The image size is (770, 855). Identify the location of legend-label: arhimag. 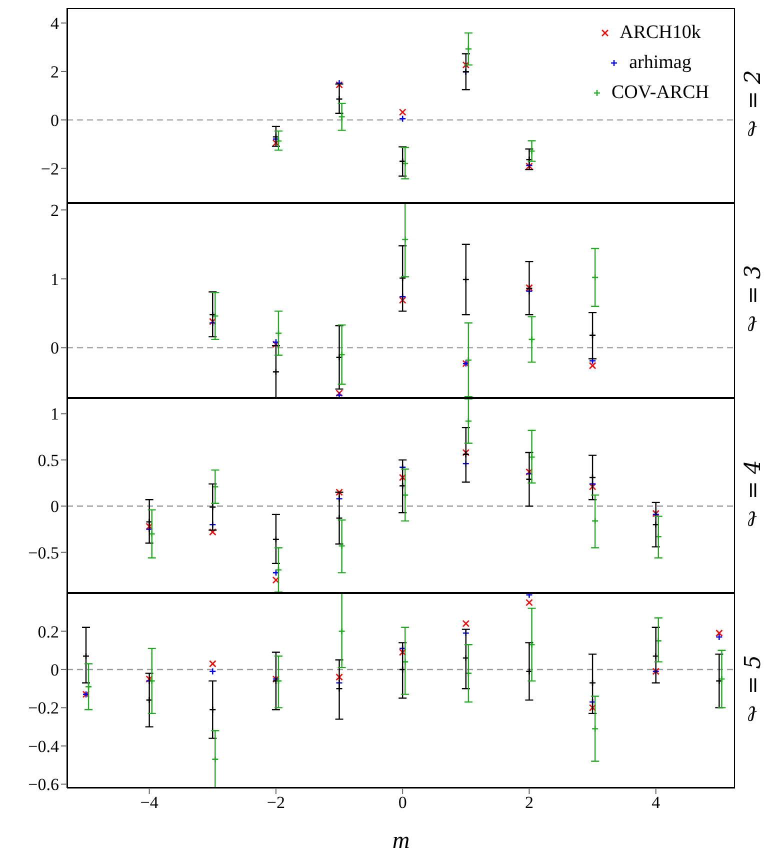
(660, 63).